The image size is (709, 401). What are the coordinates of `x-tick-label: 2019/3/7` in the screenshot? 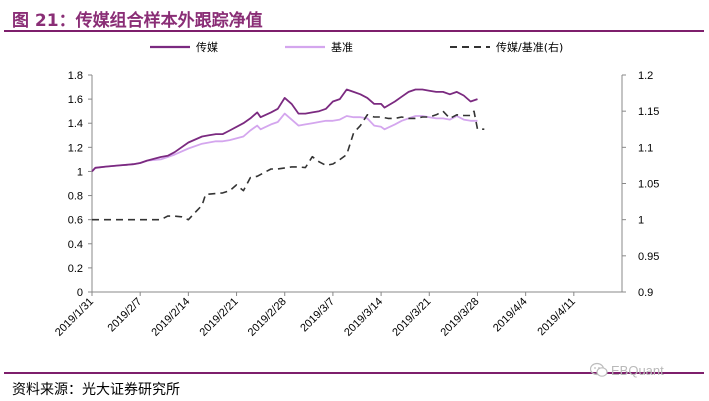 It's located at (317, 315).